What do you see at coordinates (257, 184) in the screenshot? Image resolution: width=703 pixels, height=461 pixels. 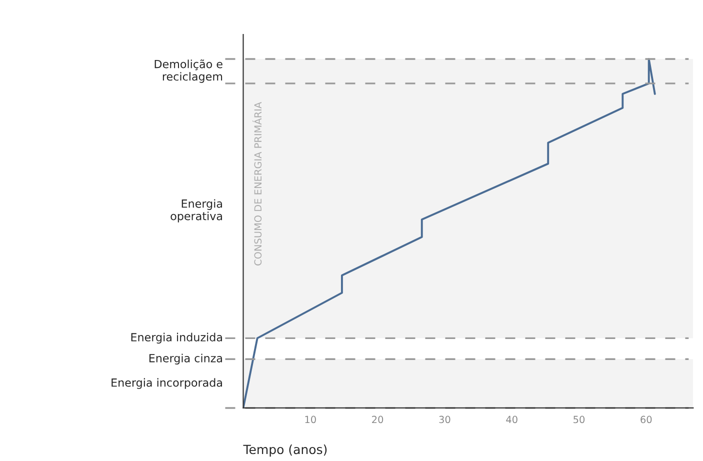 I see `y-axis-title: CONSUMO DE ENERGIA PRIMÁRIA` at bounding box center [257, 184].